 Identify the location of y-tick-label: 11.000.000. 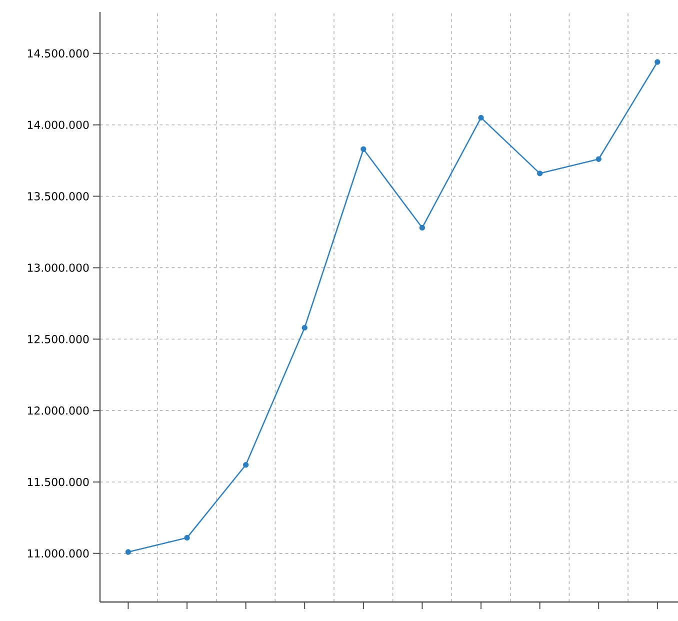
(58, 553).